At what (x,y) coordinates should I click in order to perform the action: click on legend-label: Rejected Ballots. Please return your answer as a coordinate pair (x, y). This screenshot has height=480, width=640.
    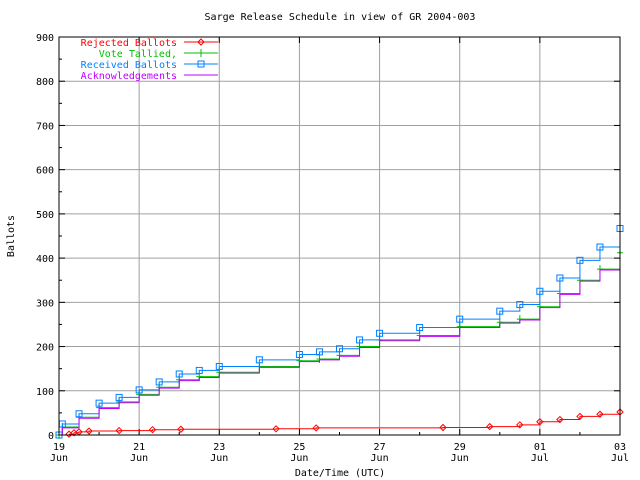
    Looking at the image, I should click on (129, 43).